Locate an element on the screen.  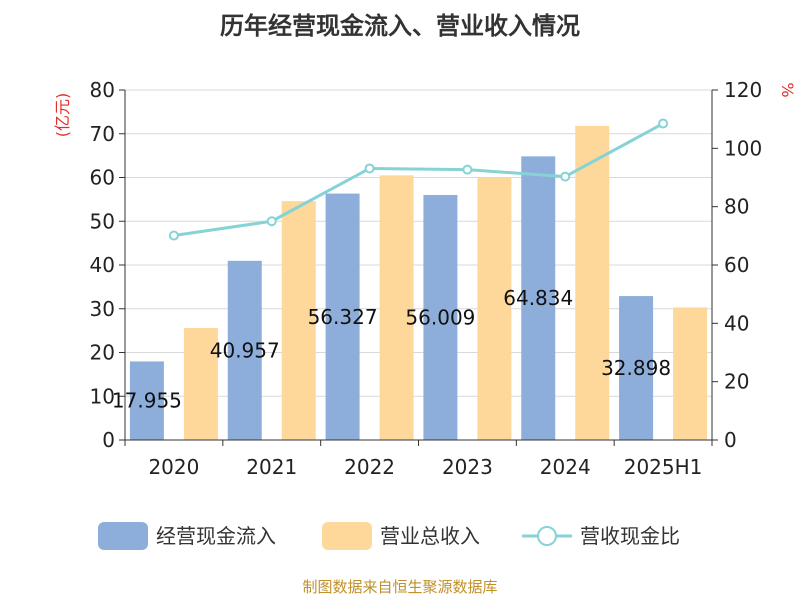
cash-inflow-data-label: 56.327 is located at coordinates (343, 317).